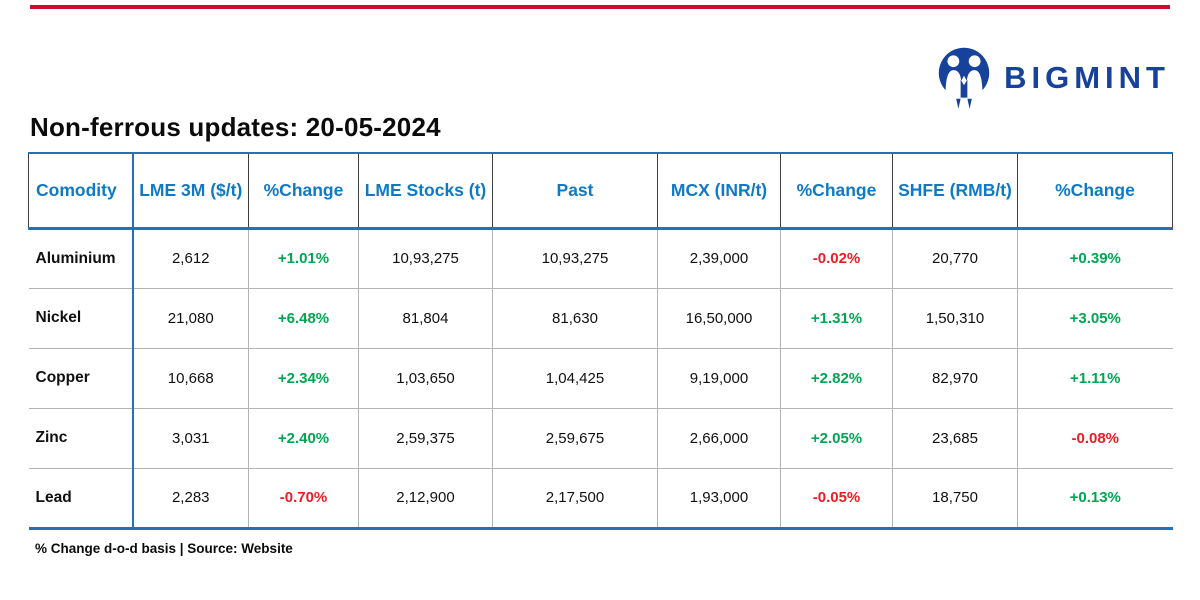  What do you see at coordinates (719, 191) in the screenshot?
I see `col-header-mcx: MCX (INR/t)` at bounding box center [719, 191].